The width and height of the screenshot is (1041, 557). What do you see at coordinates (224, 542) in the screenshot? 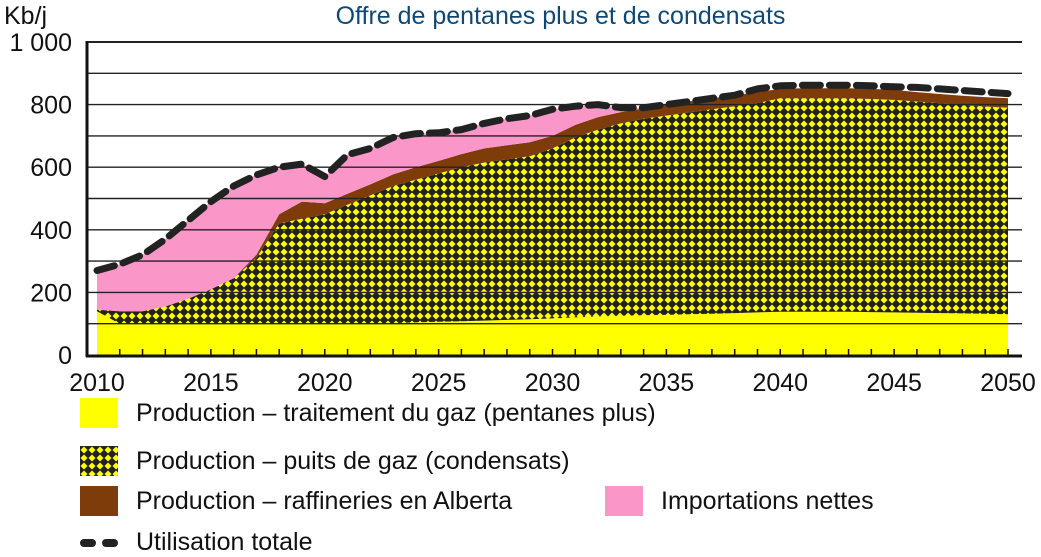
I see `legend-label: Utilisation totale` at bounding box center [224, 542].